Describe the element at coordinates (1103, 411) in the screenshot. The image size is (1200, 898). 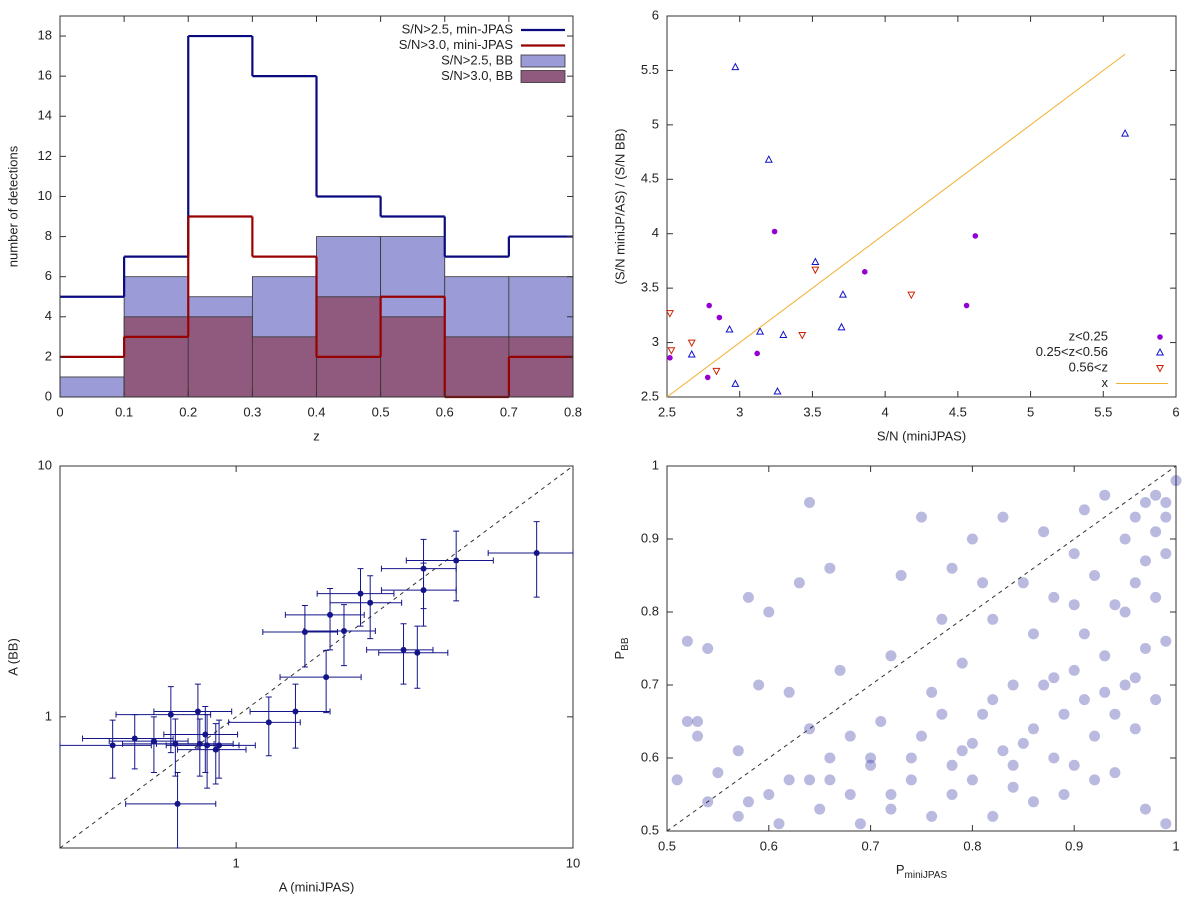
I see `x-tick-label: 5.5` at that location.